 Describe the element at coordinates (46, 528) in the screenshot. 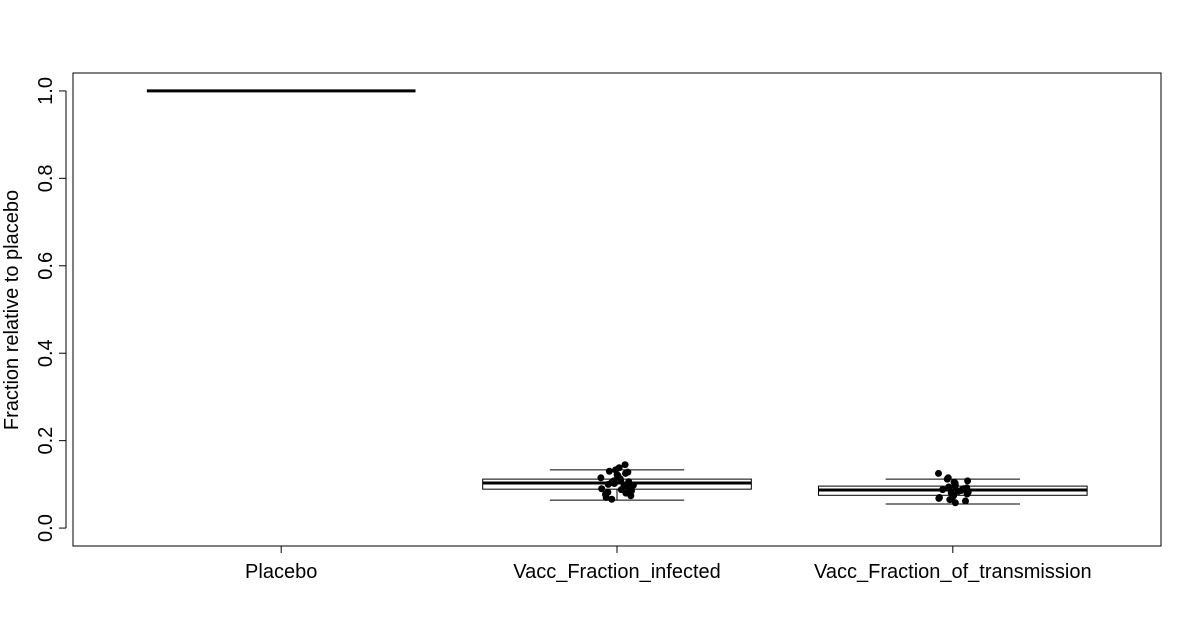

I see `y-tick-label: 0.0` at that location.